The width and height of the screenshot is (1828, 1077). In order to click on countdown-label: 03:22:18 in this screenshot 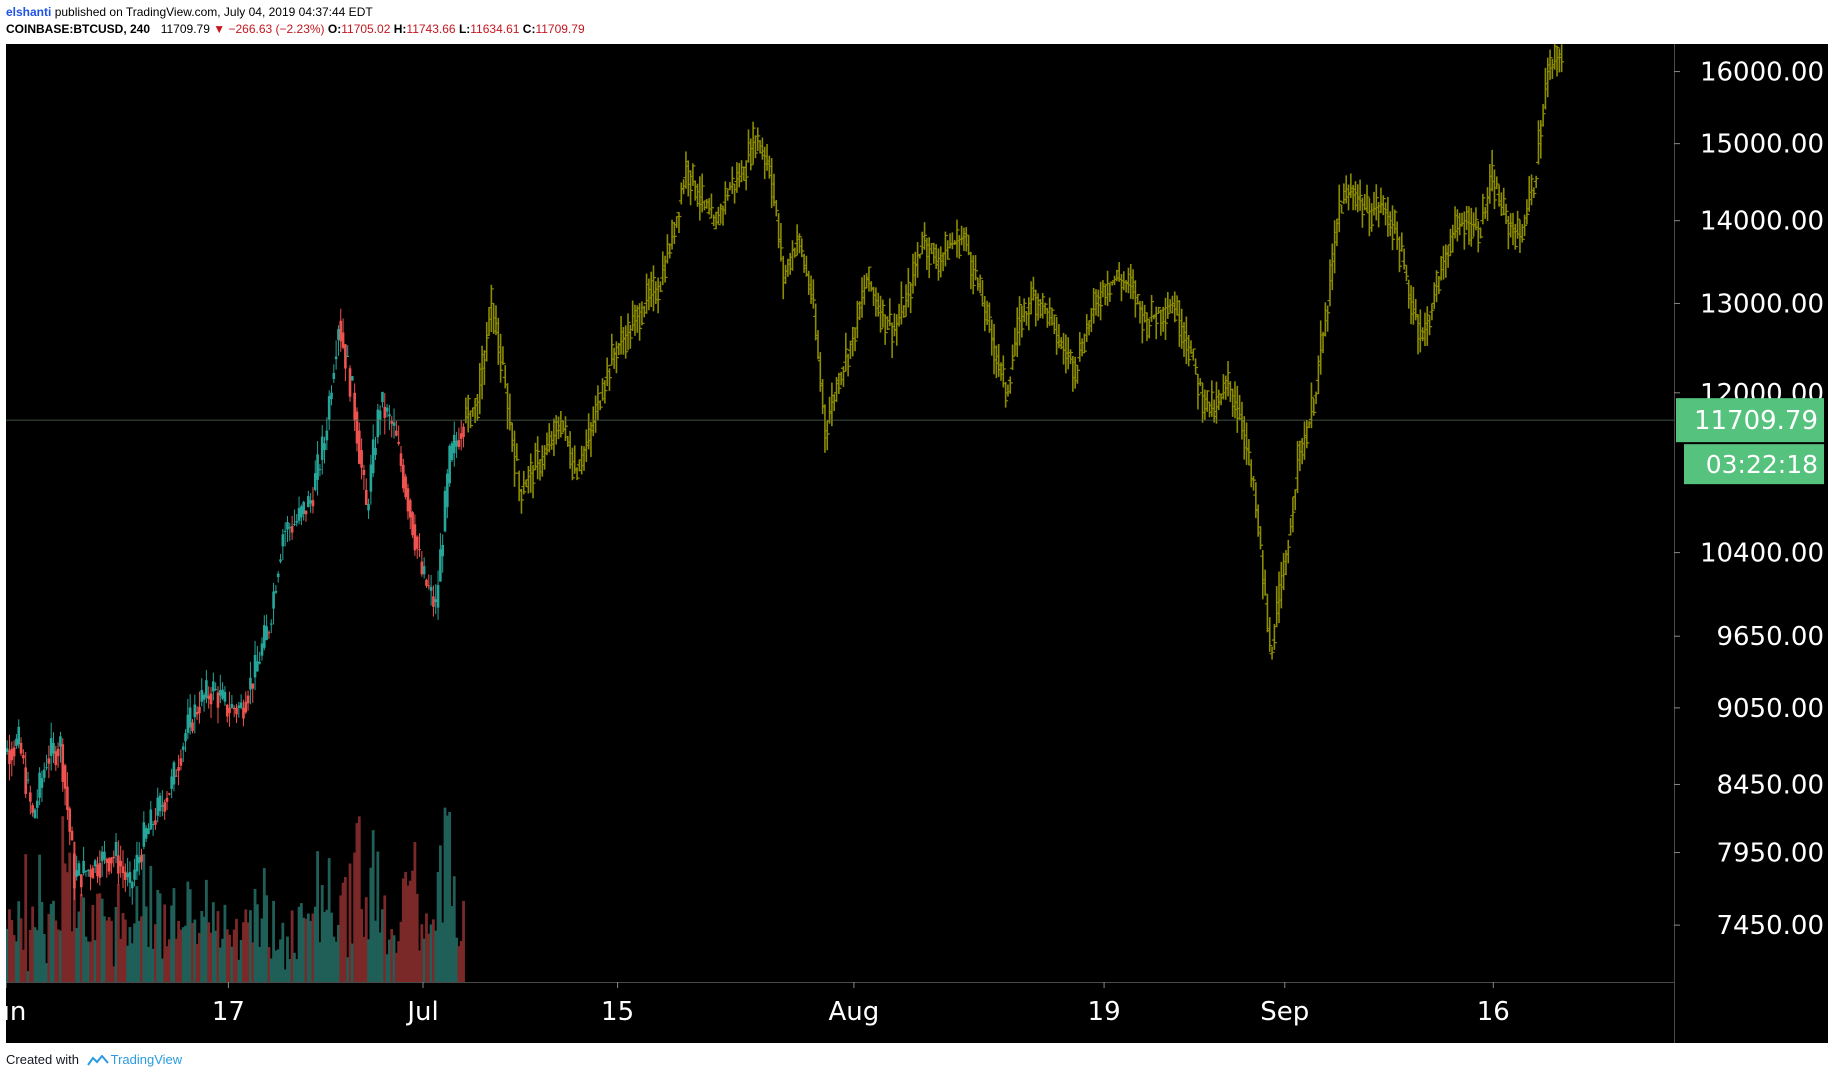, I will do `click(1762, 464)`.